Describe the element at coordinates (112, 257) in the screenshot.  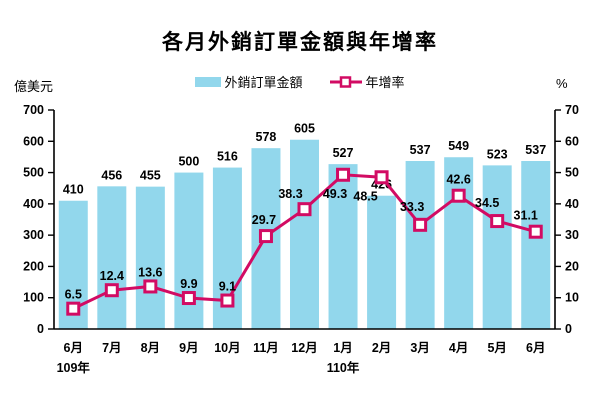
I see `bar-7月-1` at that location.